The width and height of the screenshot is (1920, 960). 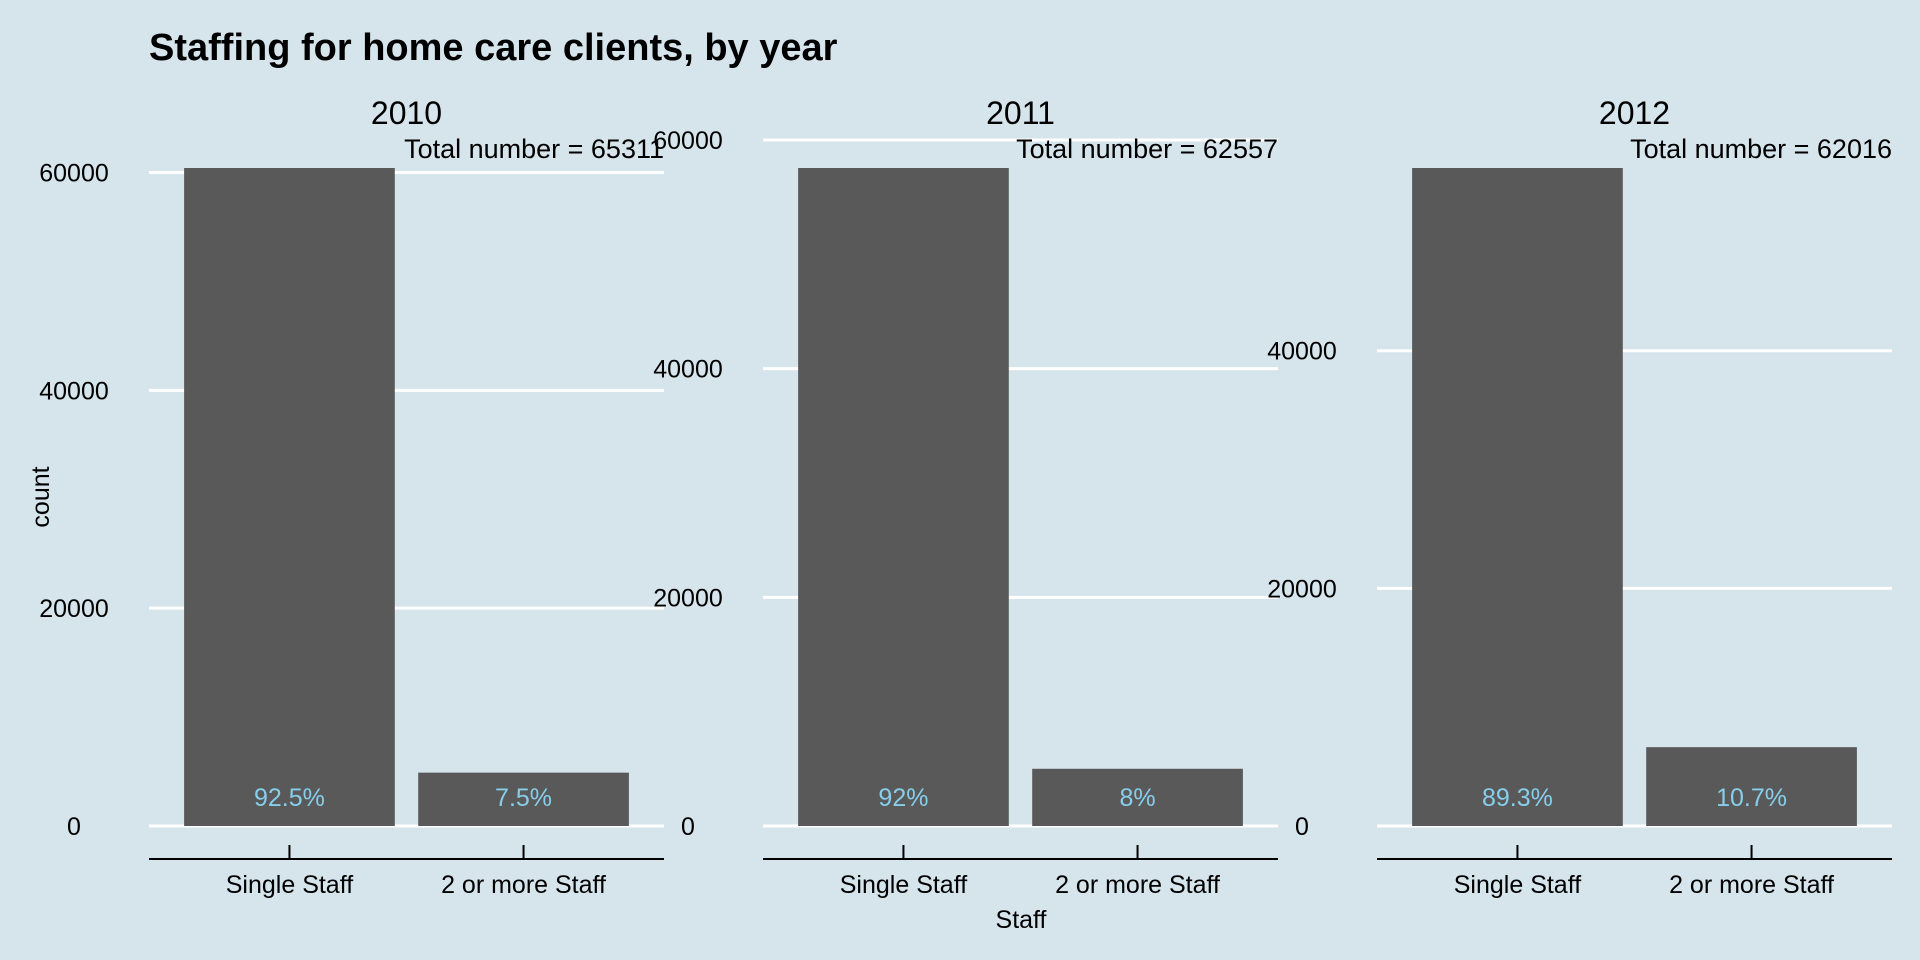 I want to click on percent-label: 8%, so click(x=1137, y=798).